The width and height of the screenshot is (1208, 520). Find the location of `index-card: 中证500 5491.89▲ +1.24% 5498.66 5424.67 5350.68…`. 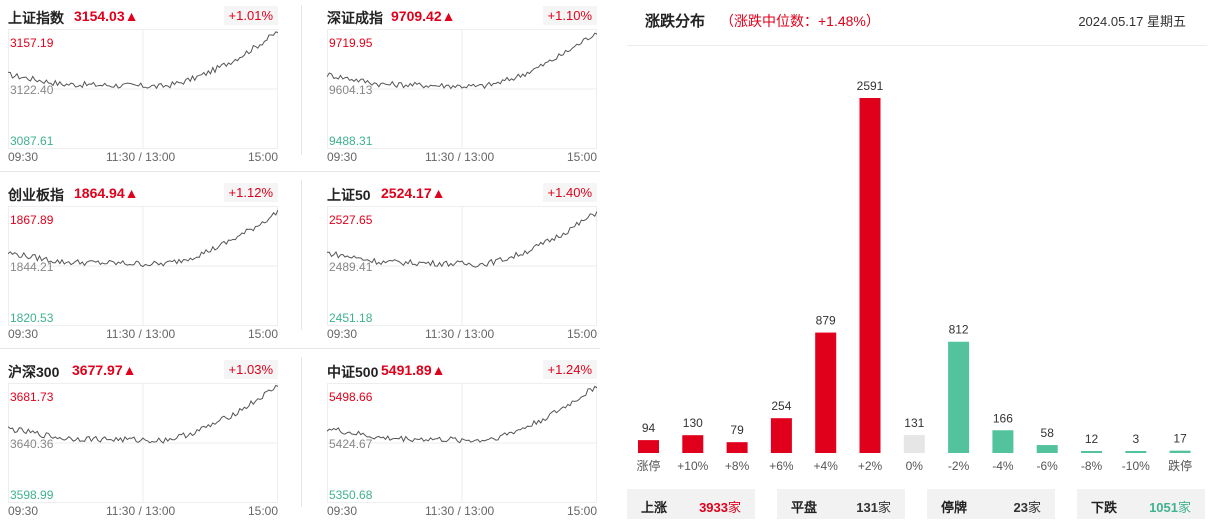

index-card: 中证500 5491.89▲ +1.24% 5498.66 5424.67 5350.68… is located at coordinates (462, 438).